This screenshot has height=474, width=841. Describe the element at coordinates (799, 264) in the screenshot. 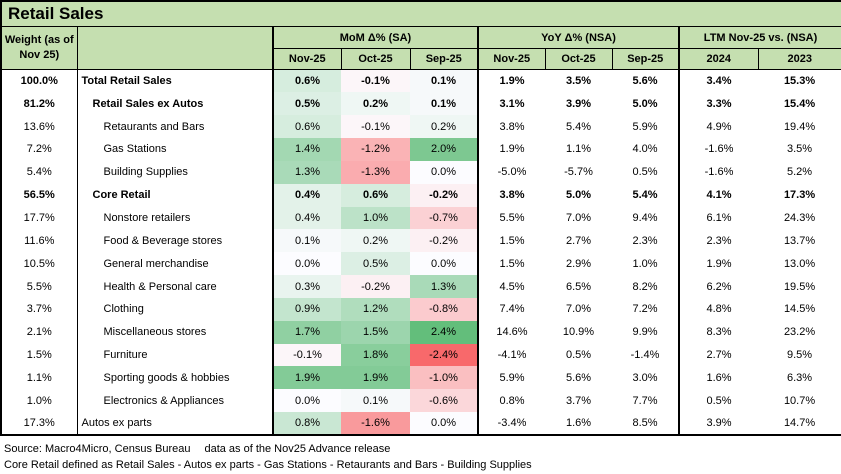

I see `ltm-cell: 13.0%` at that location.